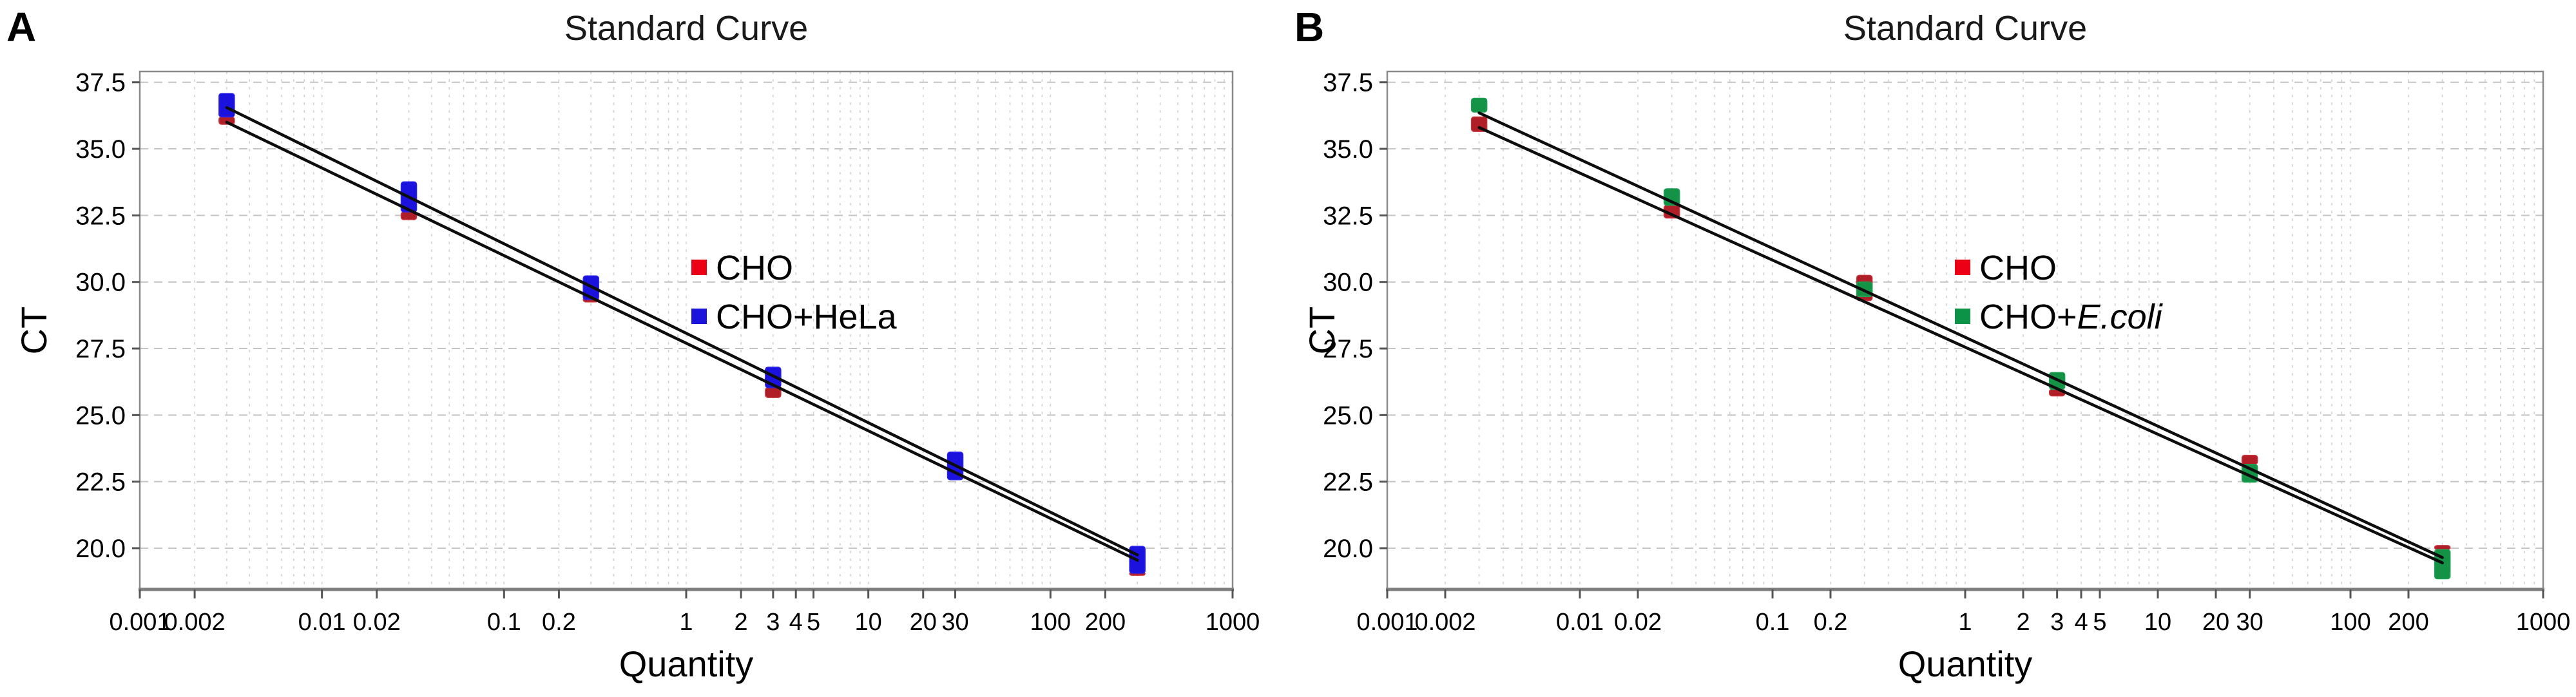 The height and width of the screenshot is (697, 2576). What do you see at coordinates (795, 292) in the screenshot?
I see `legend: CHO CHO+HeLa` at bounding box center [795, 292].